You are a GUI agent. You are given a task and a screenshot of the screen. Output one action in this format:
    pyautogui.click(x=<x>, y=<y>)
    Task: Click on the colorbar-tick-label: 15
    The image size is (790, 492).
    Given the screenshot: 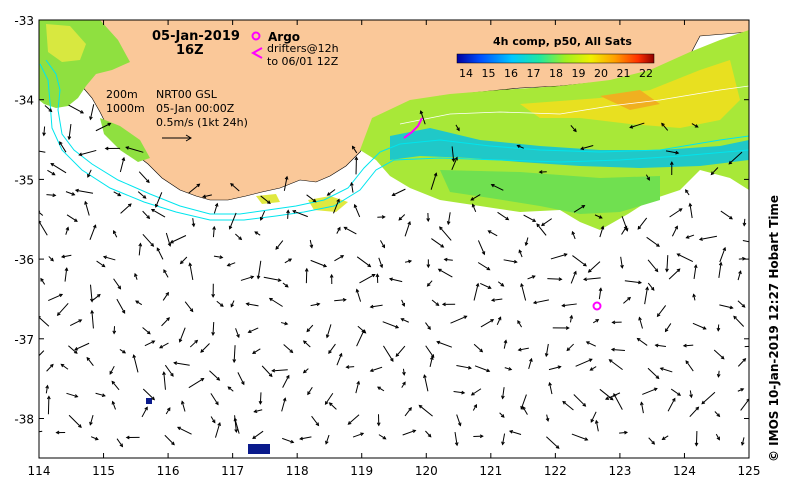 What is the action you would take?
    pyautogui.click(x=489, y=73)
    